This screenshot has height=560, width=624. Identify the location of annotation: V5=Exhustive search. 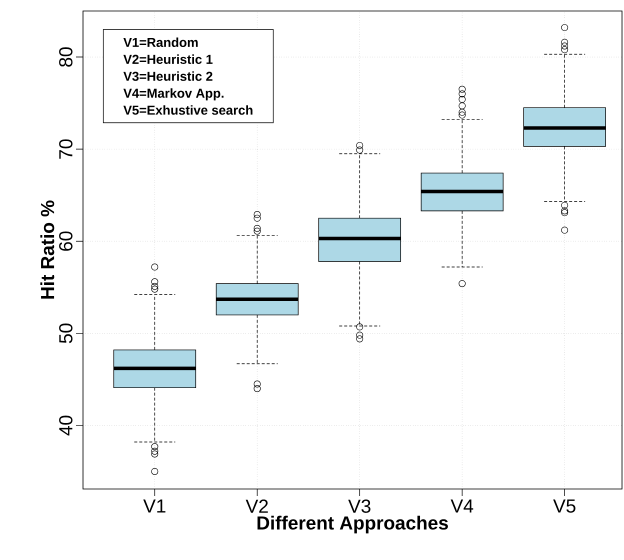
(187, 110).